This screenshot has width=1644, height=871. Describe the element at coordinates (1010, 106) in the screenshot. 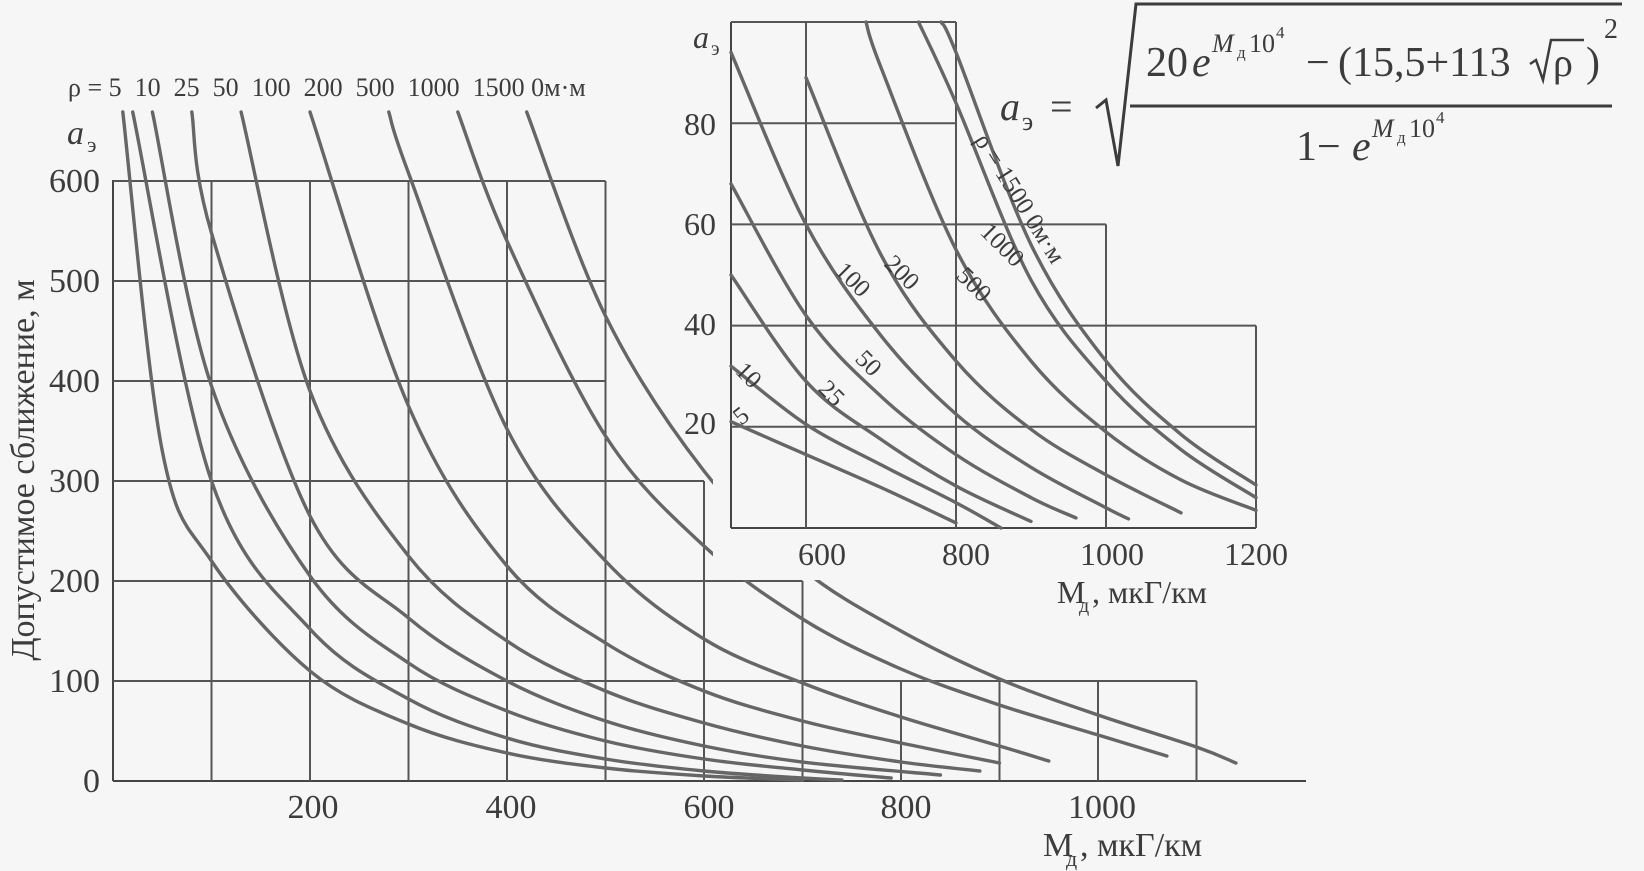

I see `formula-lhs-var: a` at that location.